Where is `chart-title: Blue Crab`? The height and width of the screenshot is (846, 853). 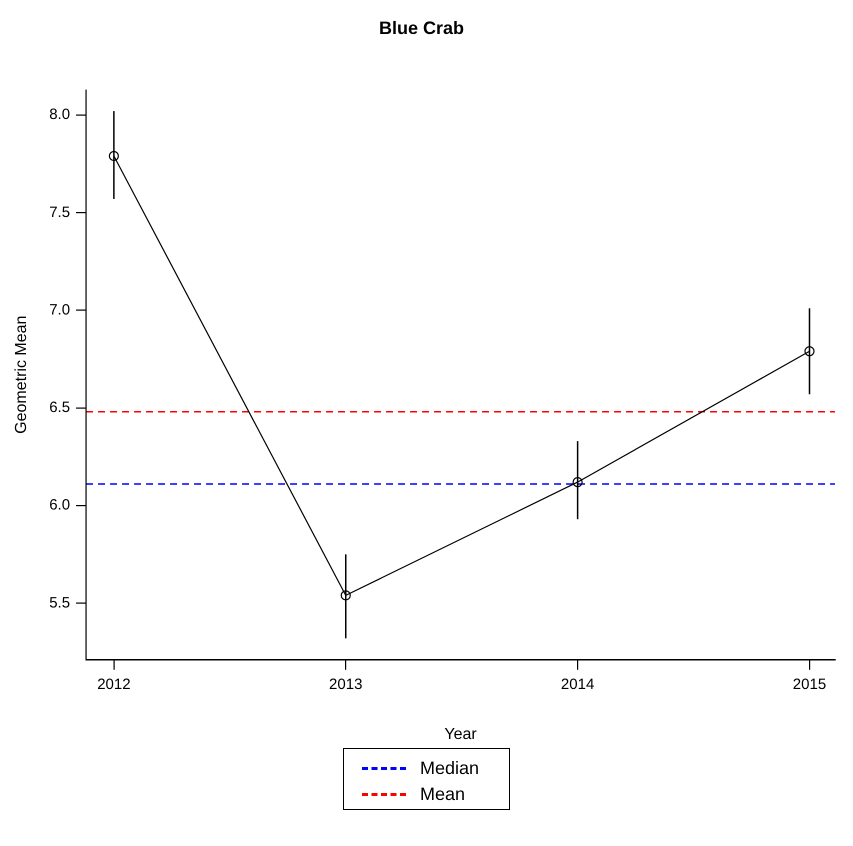
chart-title: Blue Crab is located at coordinates (421, 28).